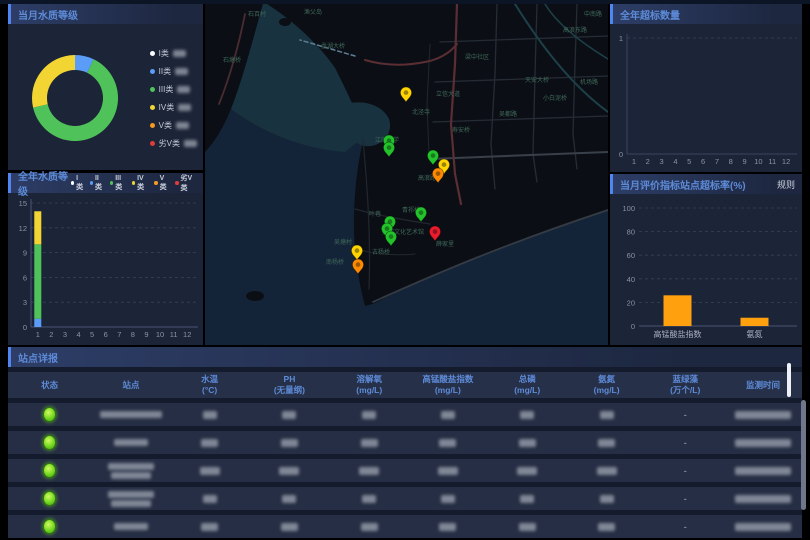  Describe the element at coordinates (38, 359) in the screenshot. I see `panel-title: 站点详报` at that location.